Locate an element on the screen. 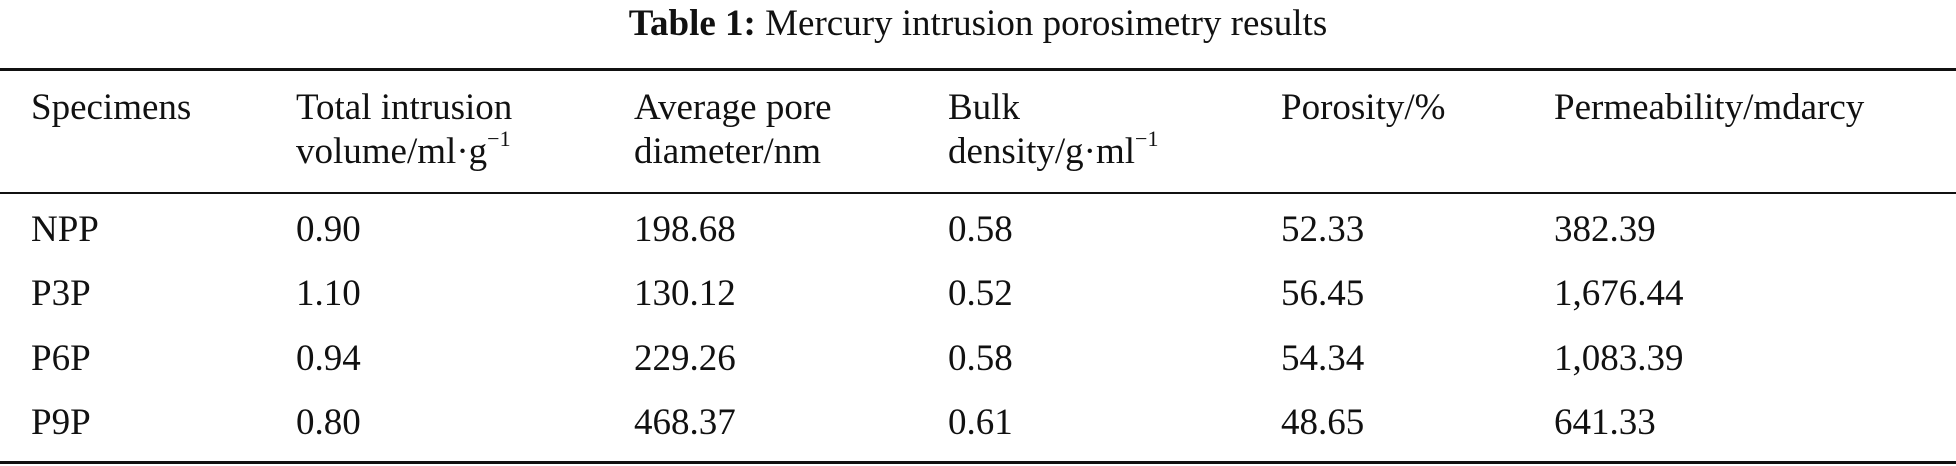 This screenshot has height=466, width=1956. table-cell-specimen: NPP is located at coordinates (65, 229).